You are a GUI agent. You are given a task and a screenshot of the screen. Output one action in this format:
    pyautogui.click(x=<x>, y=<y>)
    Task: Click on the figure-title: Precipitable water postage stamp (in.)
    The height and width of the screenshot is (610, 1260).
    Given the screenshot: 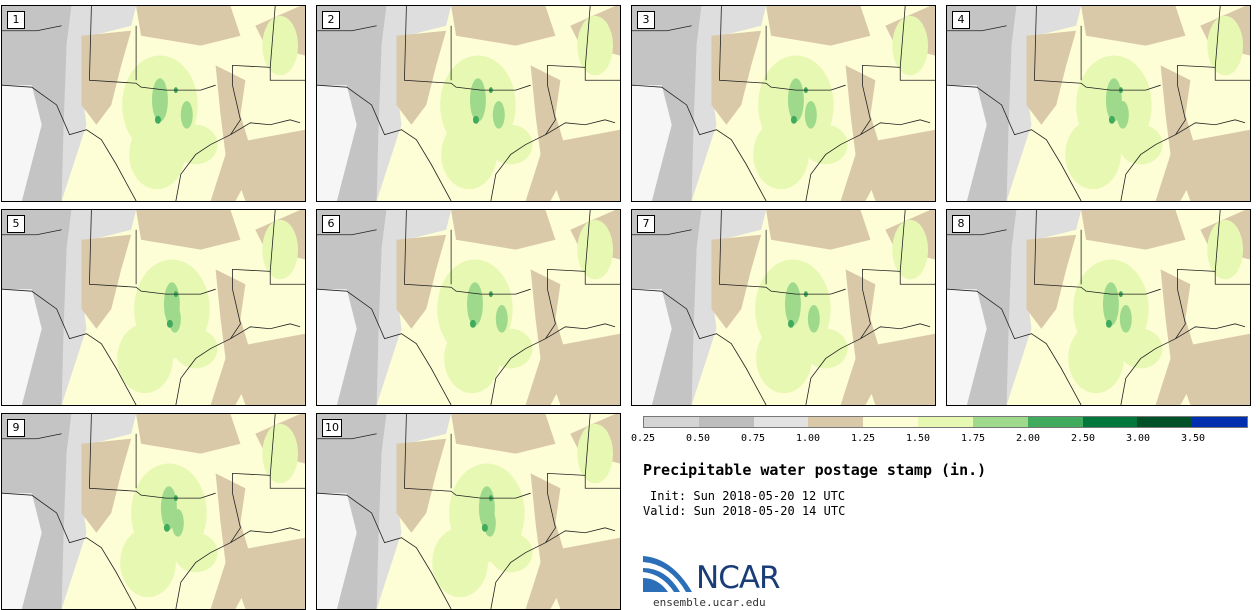 What is the action you would take?
    pyautogui.click(x=815, y=470)
    